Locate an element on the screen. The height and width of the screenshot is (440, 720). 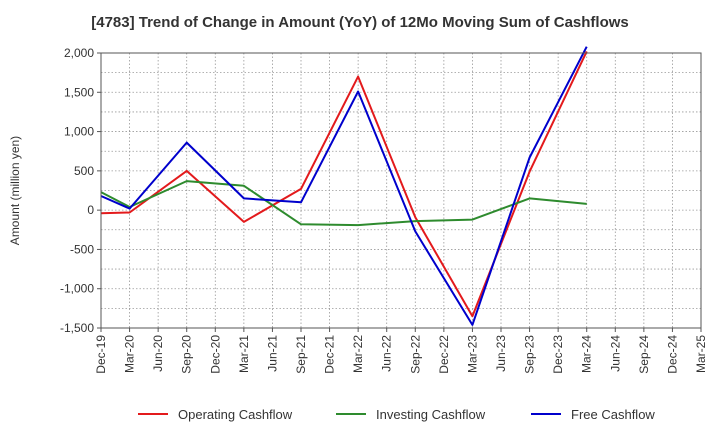
x-tick-label: Mar-25 is located at coordinates (701, 354).